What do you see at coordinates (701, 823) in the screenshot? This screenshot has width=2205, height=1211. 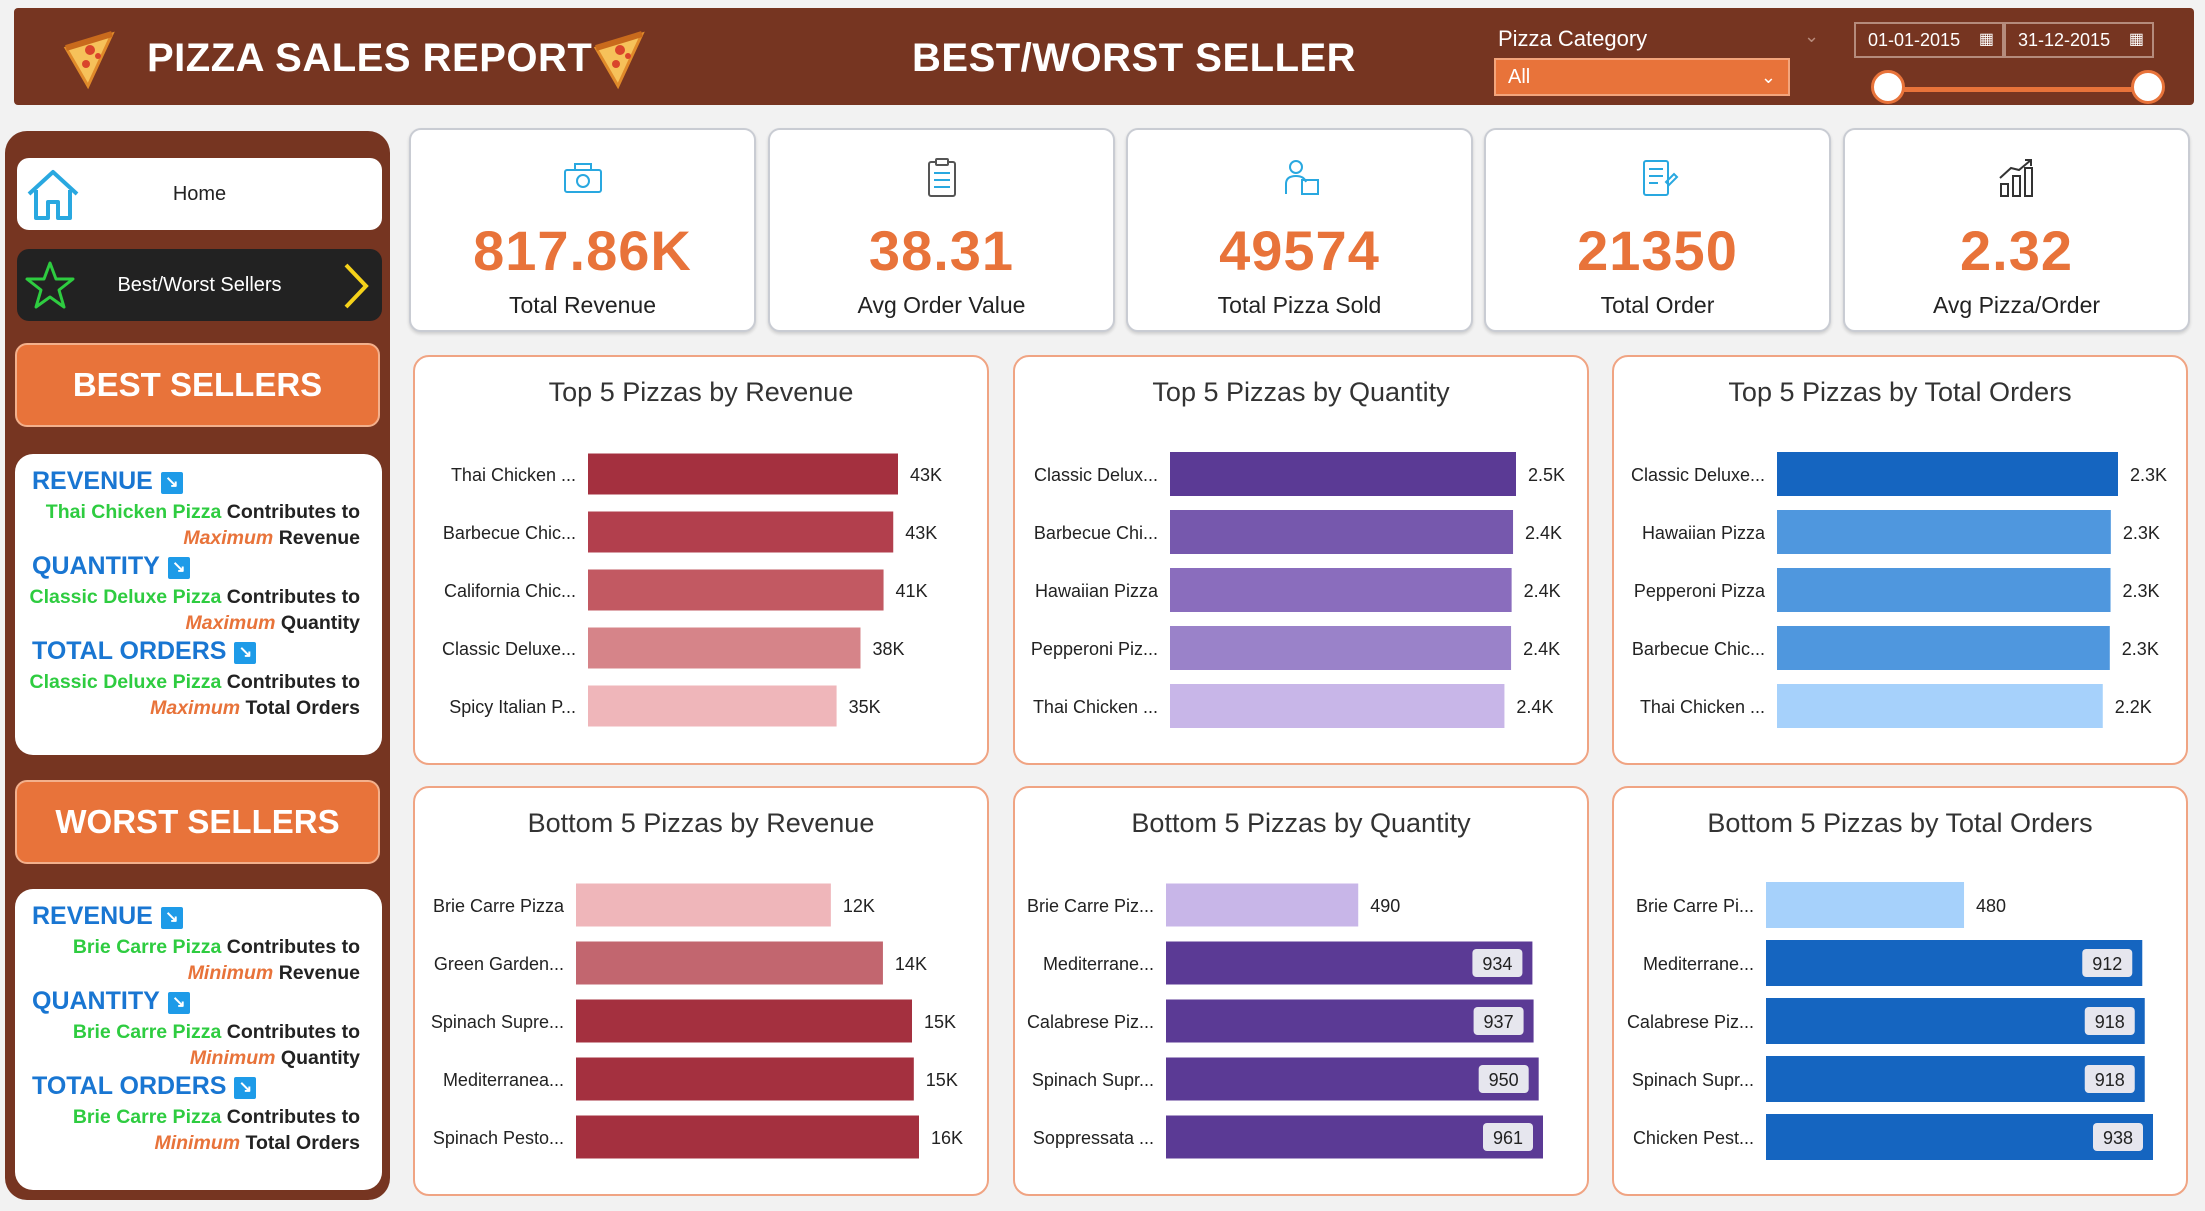 I see `chart-title: Bottom 5 Pizzas by Revenue` at bounding box center [701, 823].